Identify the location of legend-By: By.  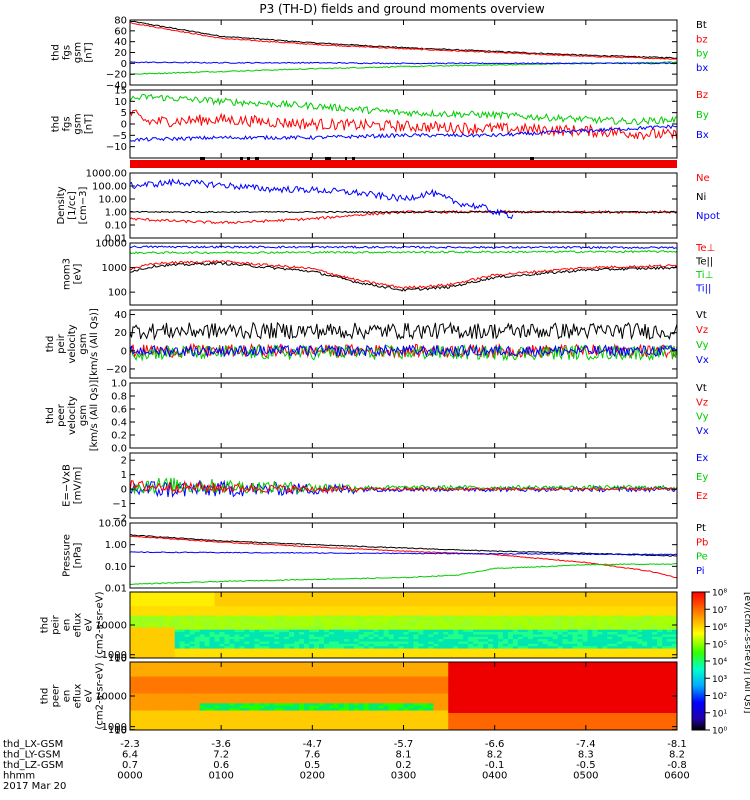
(702, 115).